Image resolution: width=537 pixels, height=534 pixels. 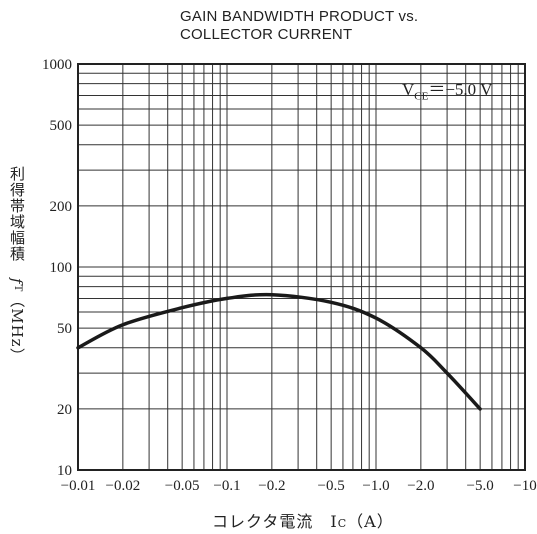 I want to click on annotation-sub: CE, so click(x=421, y=96).